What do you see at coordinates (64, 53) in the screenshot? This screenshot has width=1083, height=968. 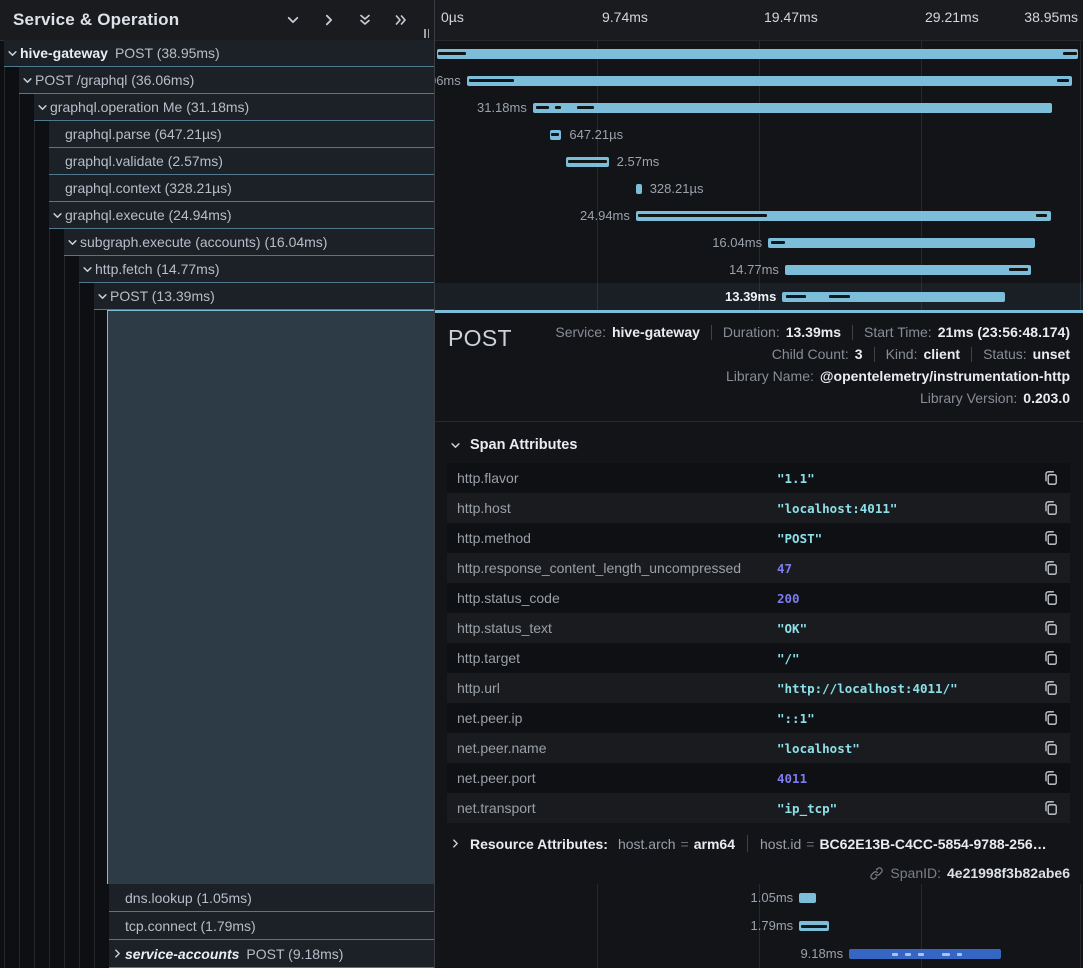 I see `service-name: hive-gateway` at bounding box center [64, 53].